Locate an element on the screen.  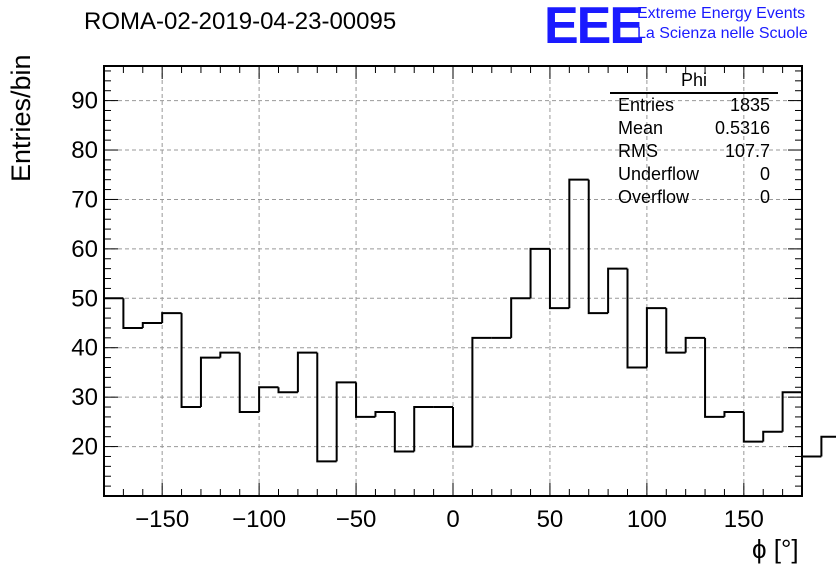
brand-line-2: La Scienza nelle Scuole is located at coordinates (722, 33).